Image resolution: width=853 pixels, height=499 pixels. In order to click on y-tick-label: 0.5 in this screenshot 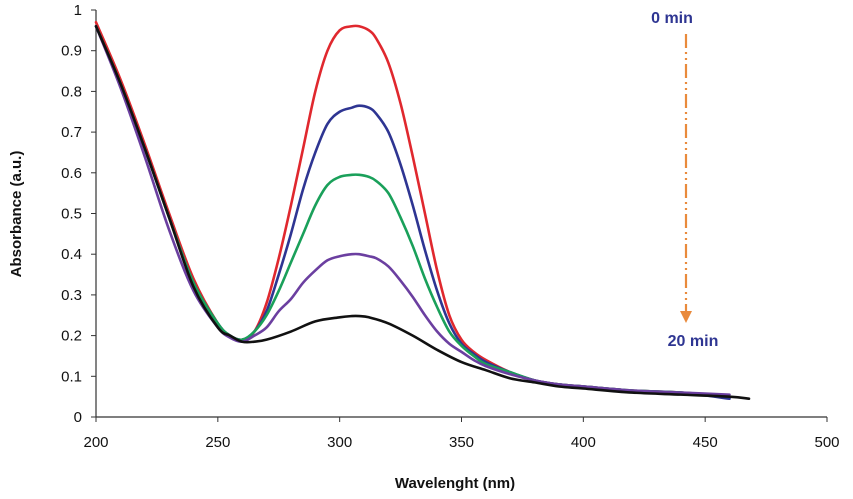, I will do `click(71, 214)`.